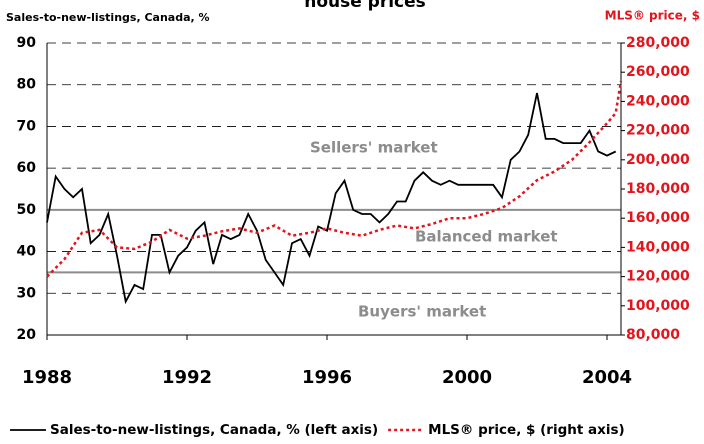 The height and width of the screenshot is (444, 704). Describe the element at coordinates (658, 131) in the screenshot. I see `y2-tick-label: 220,000` at that location.